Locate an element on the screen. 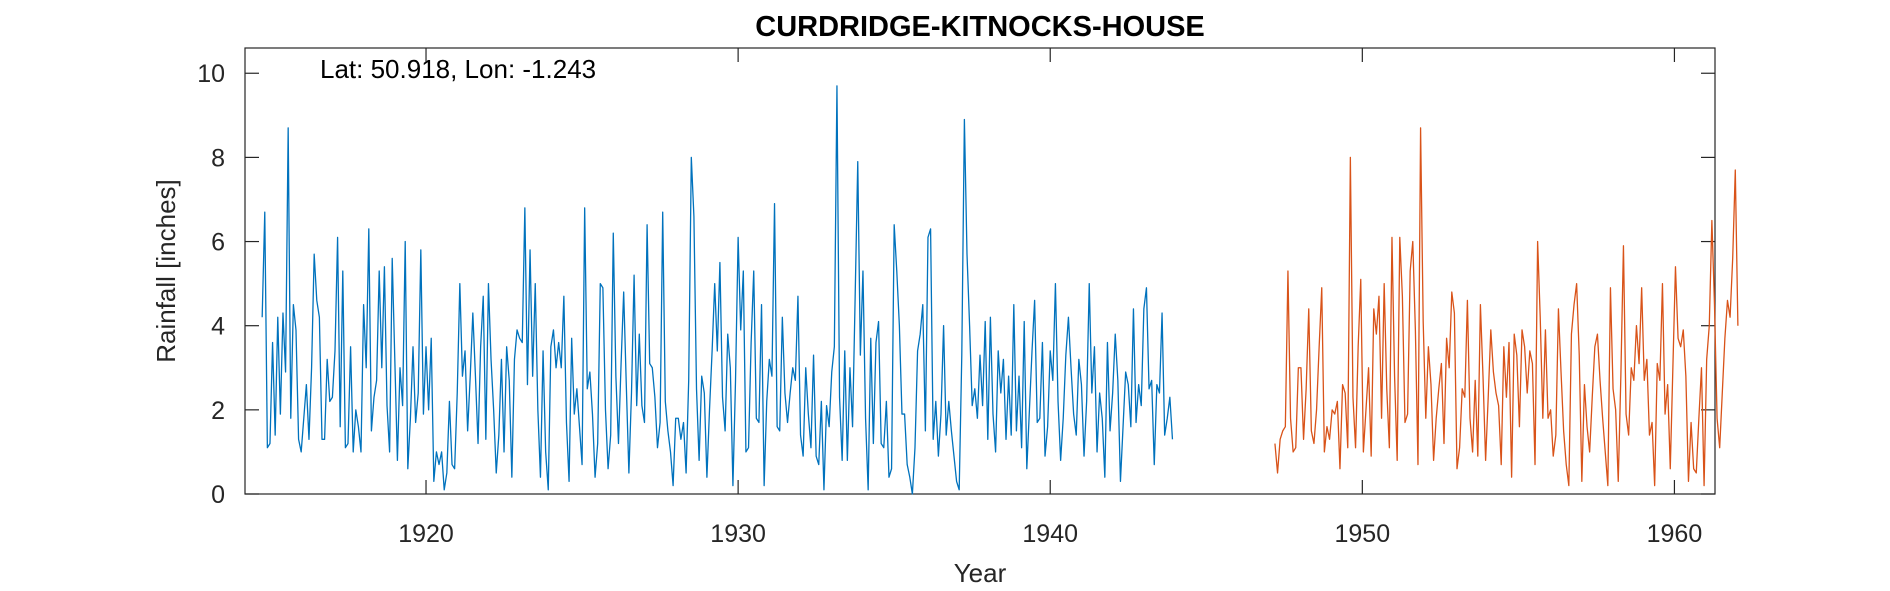 The width and height of the screenshot is (1890, 591). y-tick-label-3: 6 is located at coordinates (218, 243).